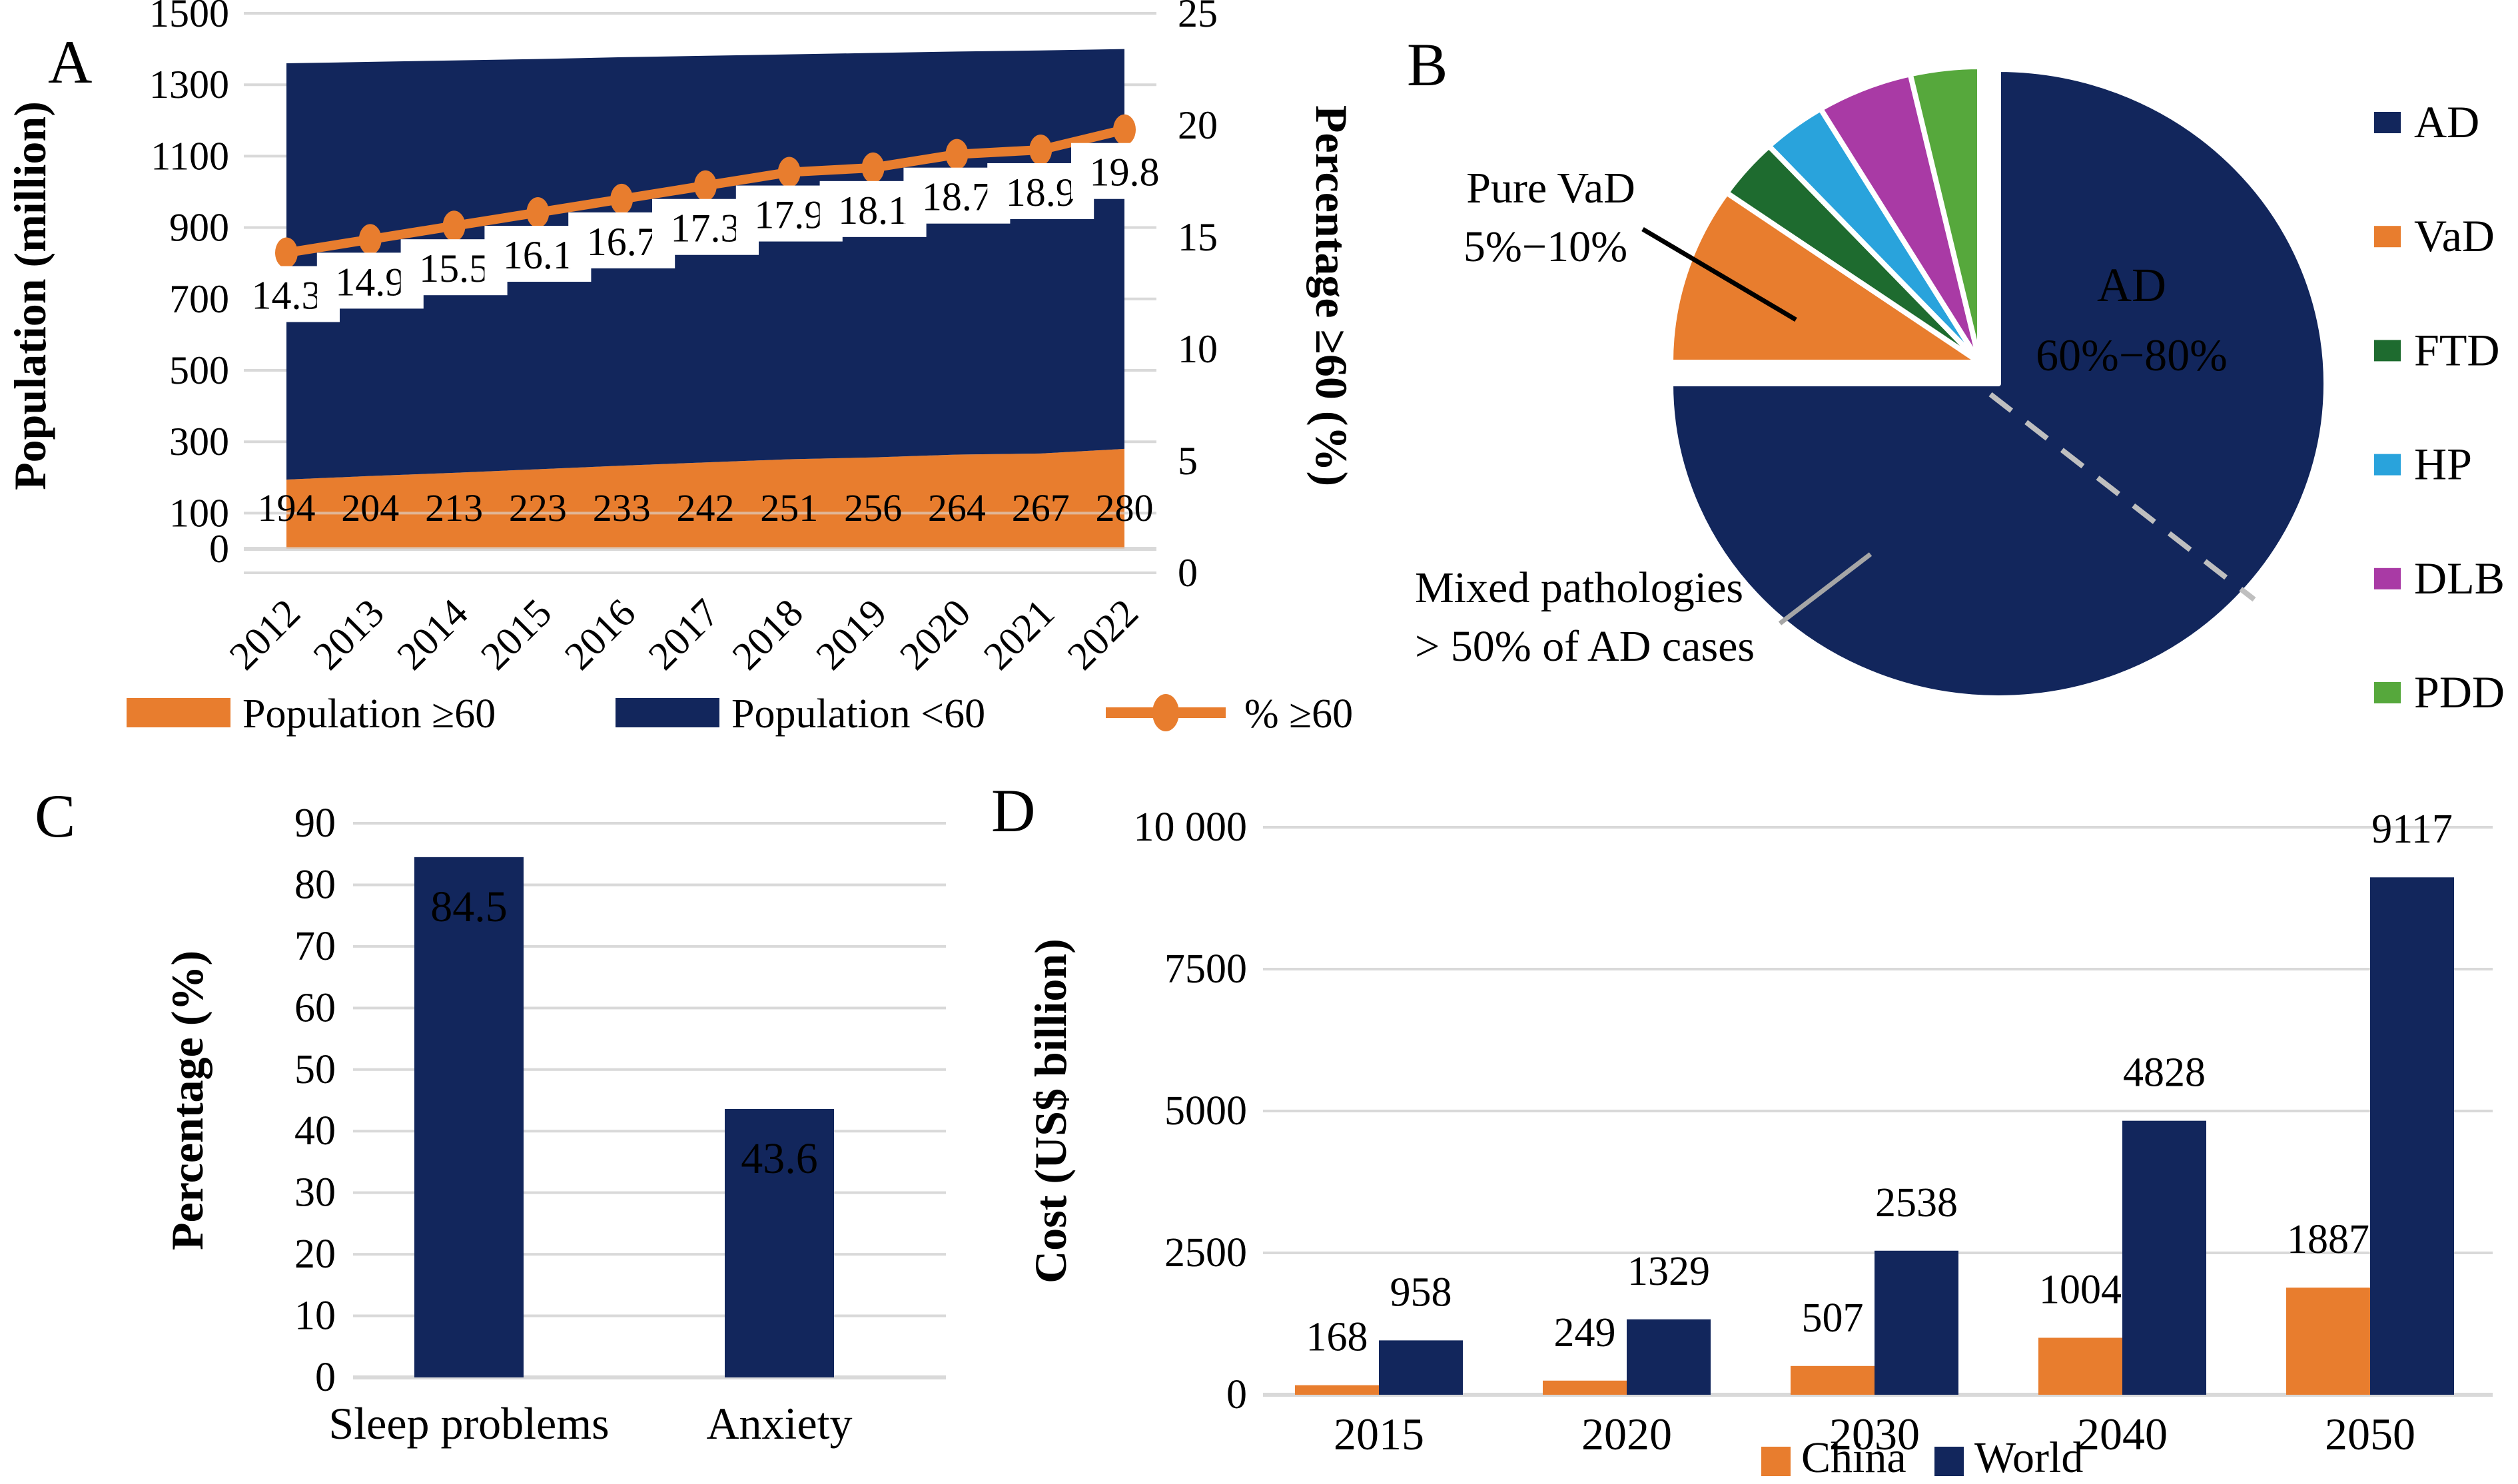 The image size is (2518, 1484). Describe the element at coordinates (2370, 1434) in the screenshot. I see `x-category-label: 2050` at that location.